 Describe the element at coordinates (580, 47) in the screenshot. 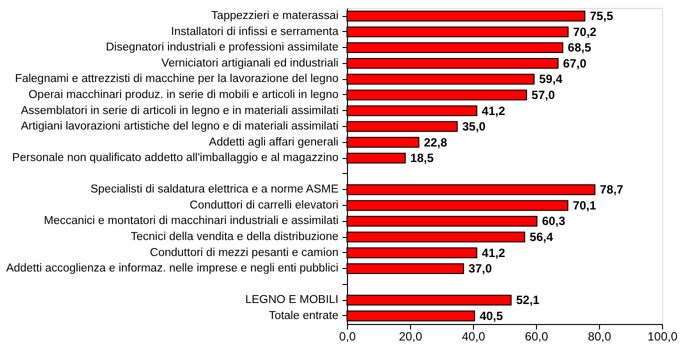

I see `data-label: 68,5` at that location.